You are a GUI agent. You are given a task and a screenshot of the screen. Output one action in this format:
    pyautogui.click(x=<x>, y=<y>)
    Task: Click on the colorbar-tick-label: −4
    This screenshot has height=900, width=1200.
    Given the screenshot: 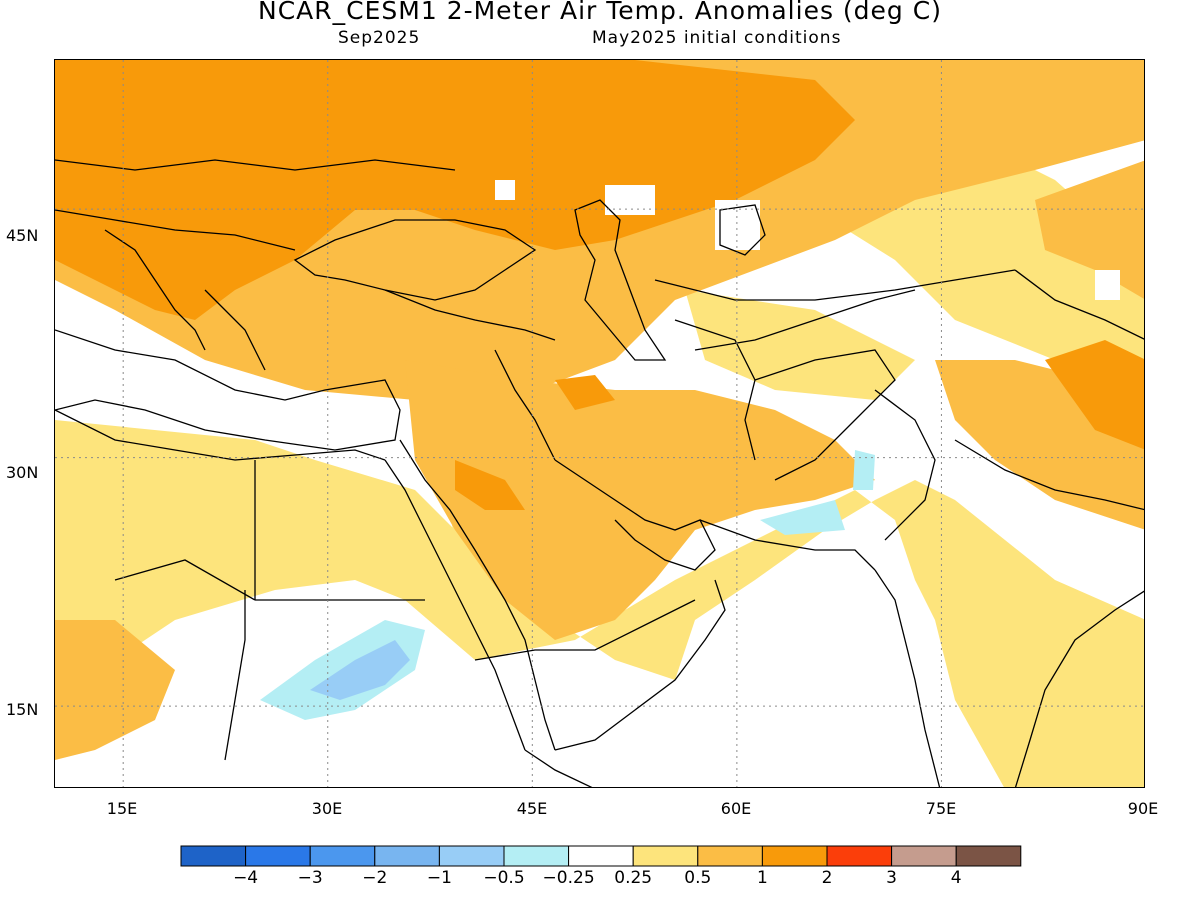 What is the action you would take?
    pyautogui.click(x=246, y=878)
    